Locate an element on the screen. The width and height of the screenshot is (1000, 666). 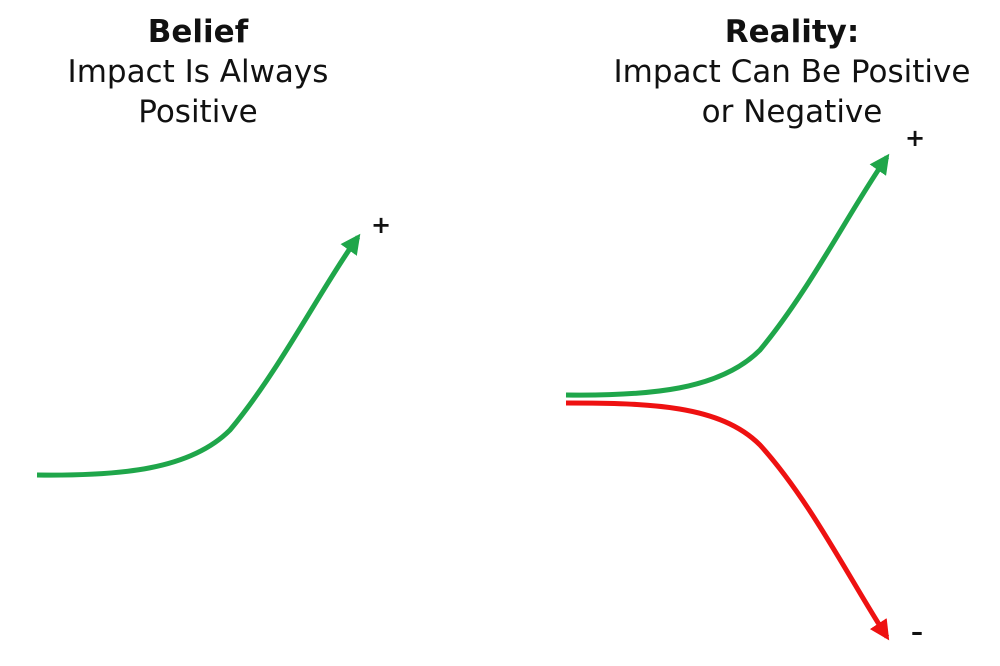
right-title: Reality: is located at coordinates (792, 32).